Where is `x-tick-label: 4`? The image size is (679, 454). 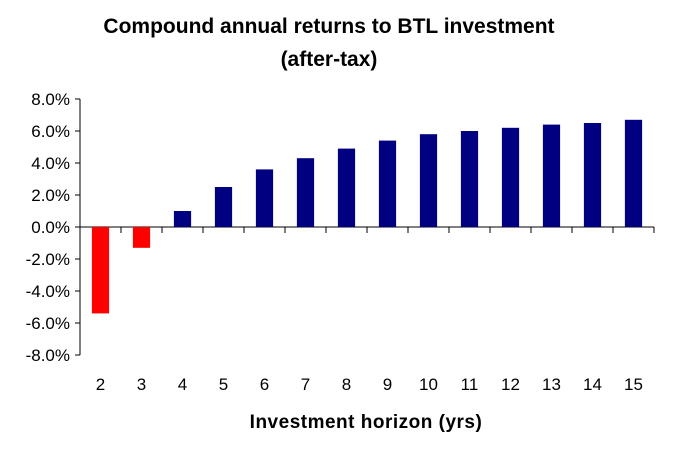
x-tick-label: 4 is located at coordinates (182, 384).